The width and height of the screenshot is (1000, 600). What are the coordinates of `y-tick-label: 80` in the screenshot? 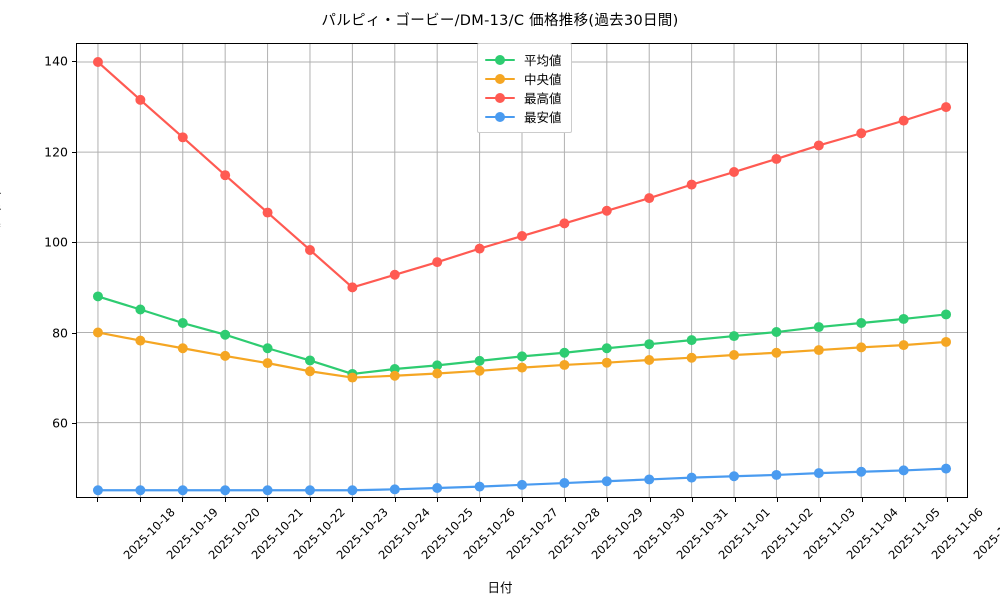 It's located at (60, 333).